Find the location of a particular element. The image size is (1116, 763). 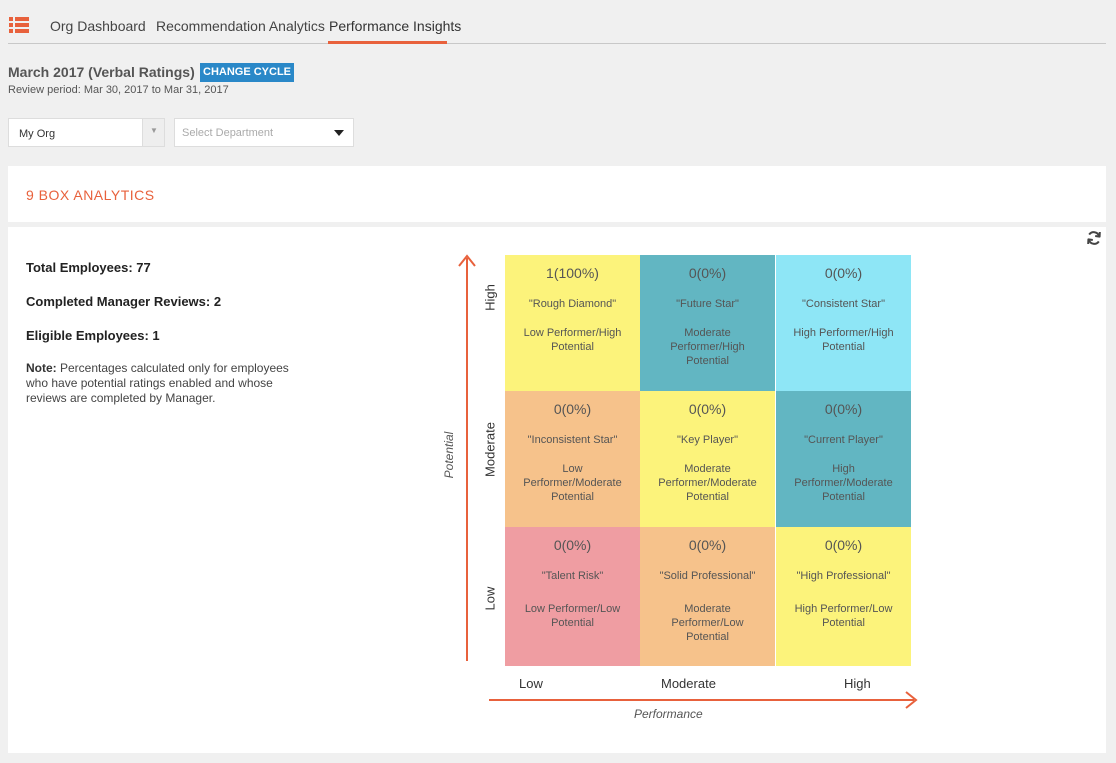

refresh-icon is located at coordinates (1094, 238).